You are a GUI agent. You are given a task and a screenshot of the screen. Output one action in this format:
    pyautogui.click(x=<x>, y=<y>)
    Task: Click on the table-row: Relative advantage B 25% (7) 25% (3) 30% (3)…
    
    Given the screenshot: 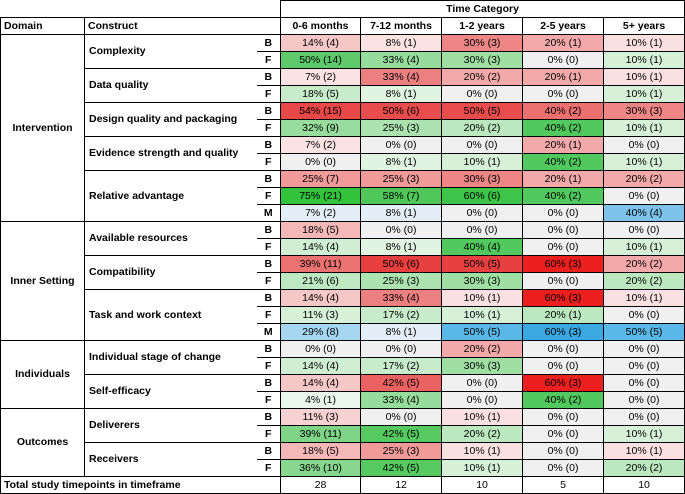 What is the action you would take?
    pyautogui.click(x=343, y=196)
    